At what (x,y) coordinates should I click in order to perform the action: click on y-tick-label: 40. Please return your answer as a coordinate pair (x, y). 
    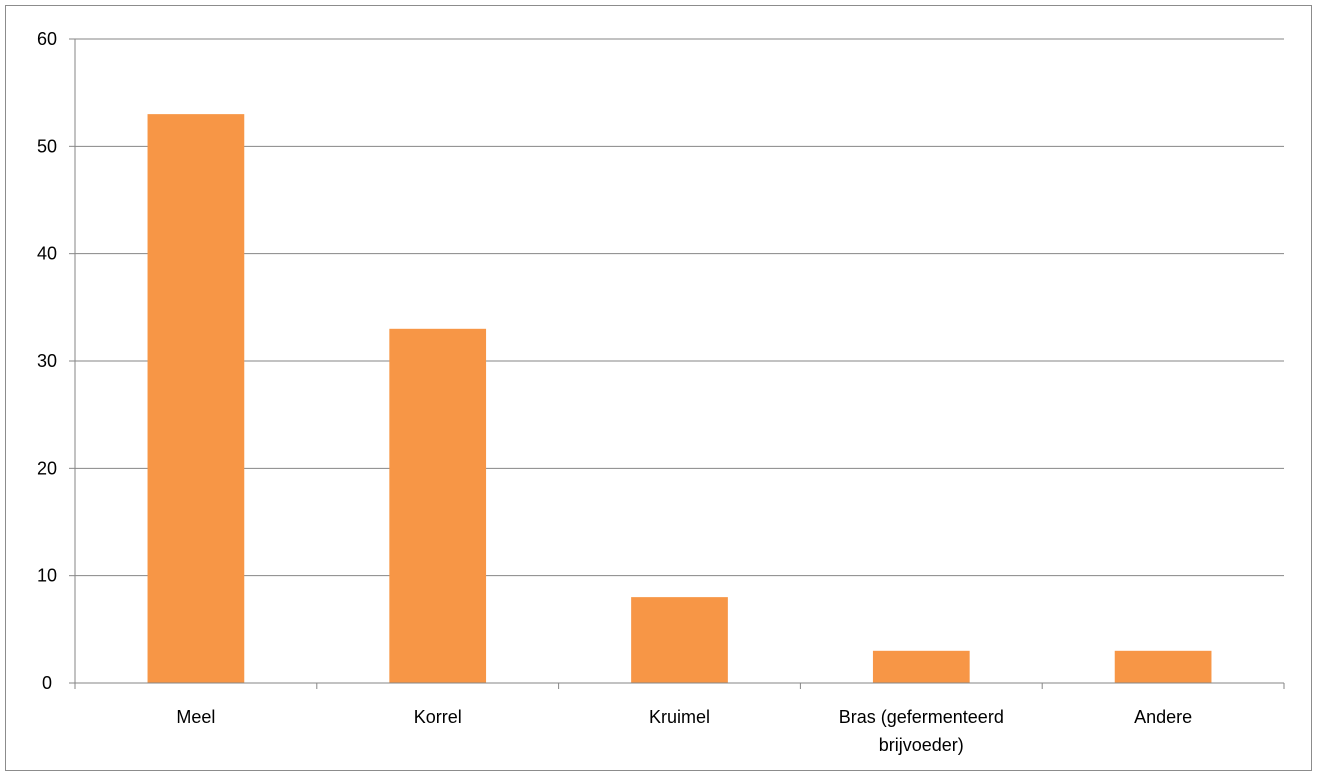
    Looking at the image, I should click on (47, 254).